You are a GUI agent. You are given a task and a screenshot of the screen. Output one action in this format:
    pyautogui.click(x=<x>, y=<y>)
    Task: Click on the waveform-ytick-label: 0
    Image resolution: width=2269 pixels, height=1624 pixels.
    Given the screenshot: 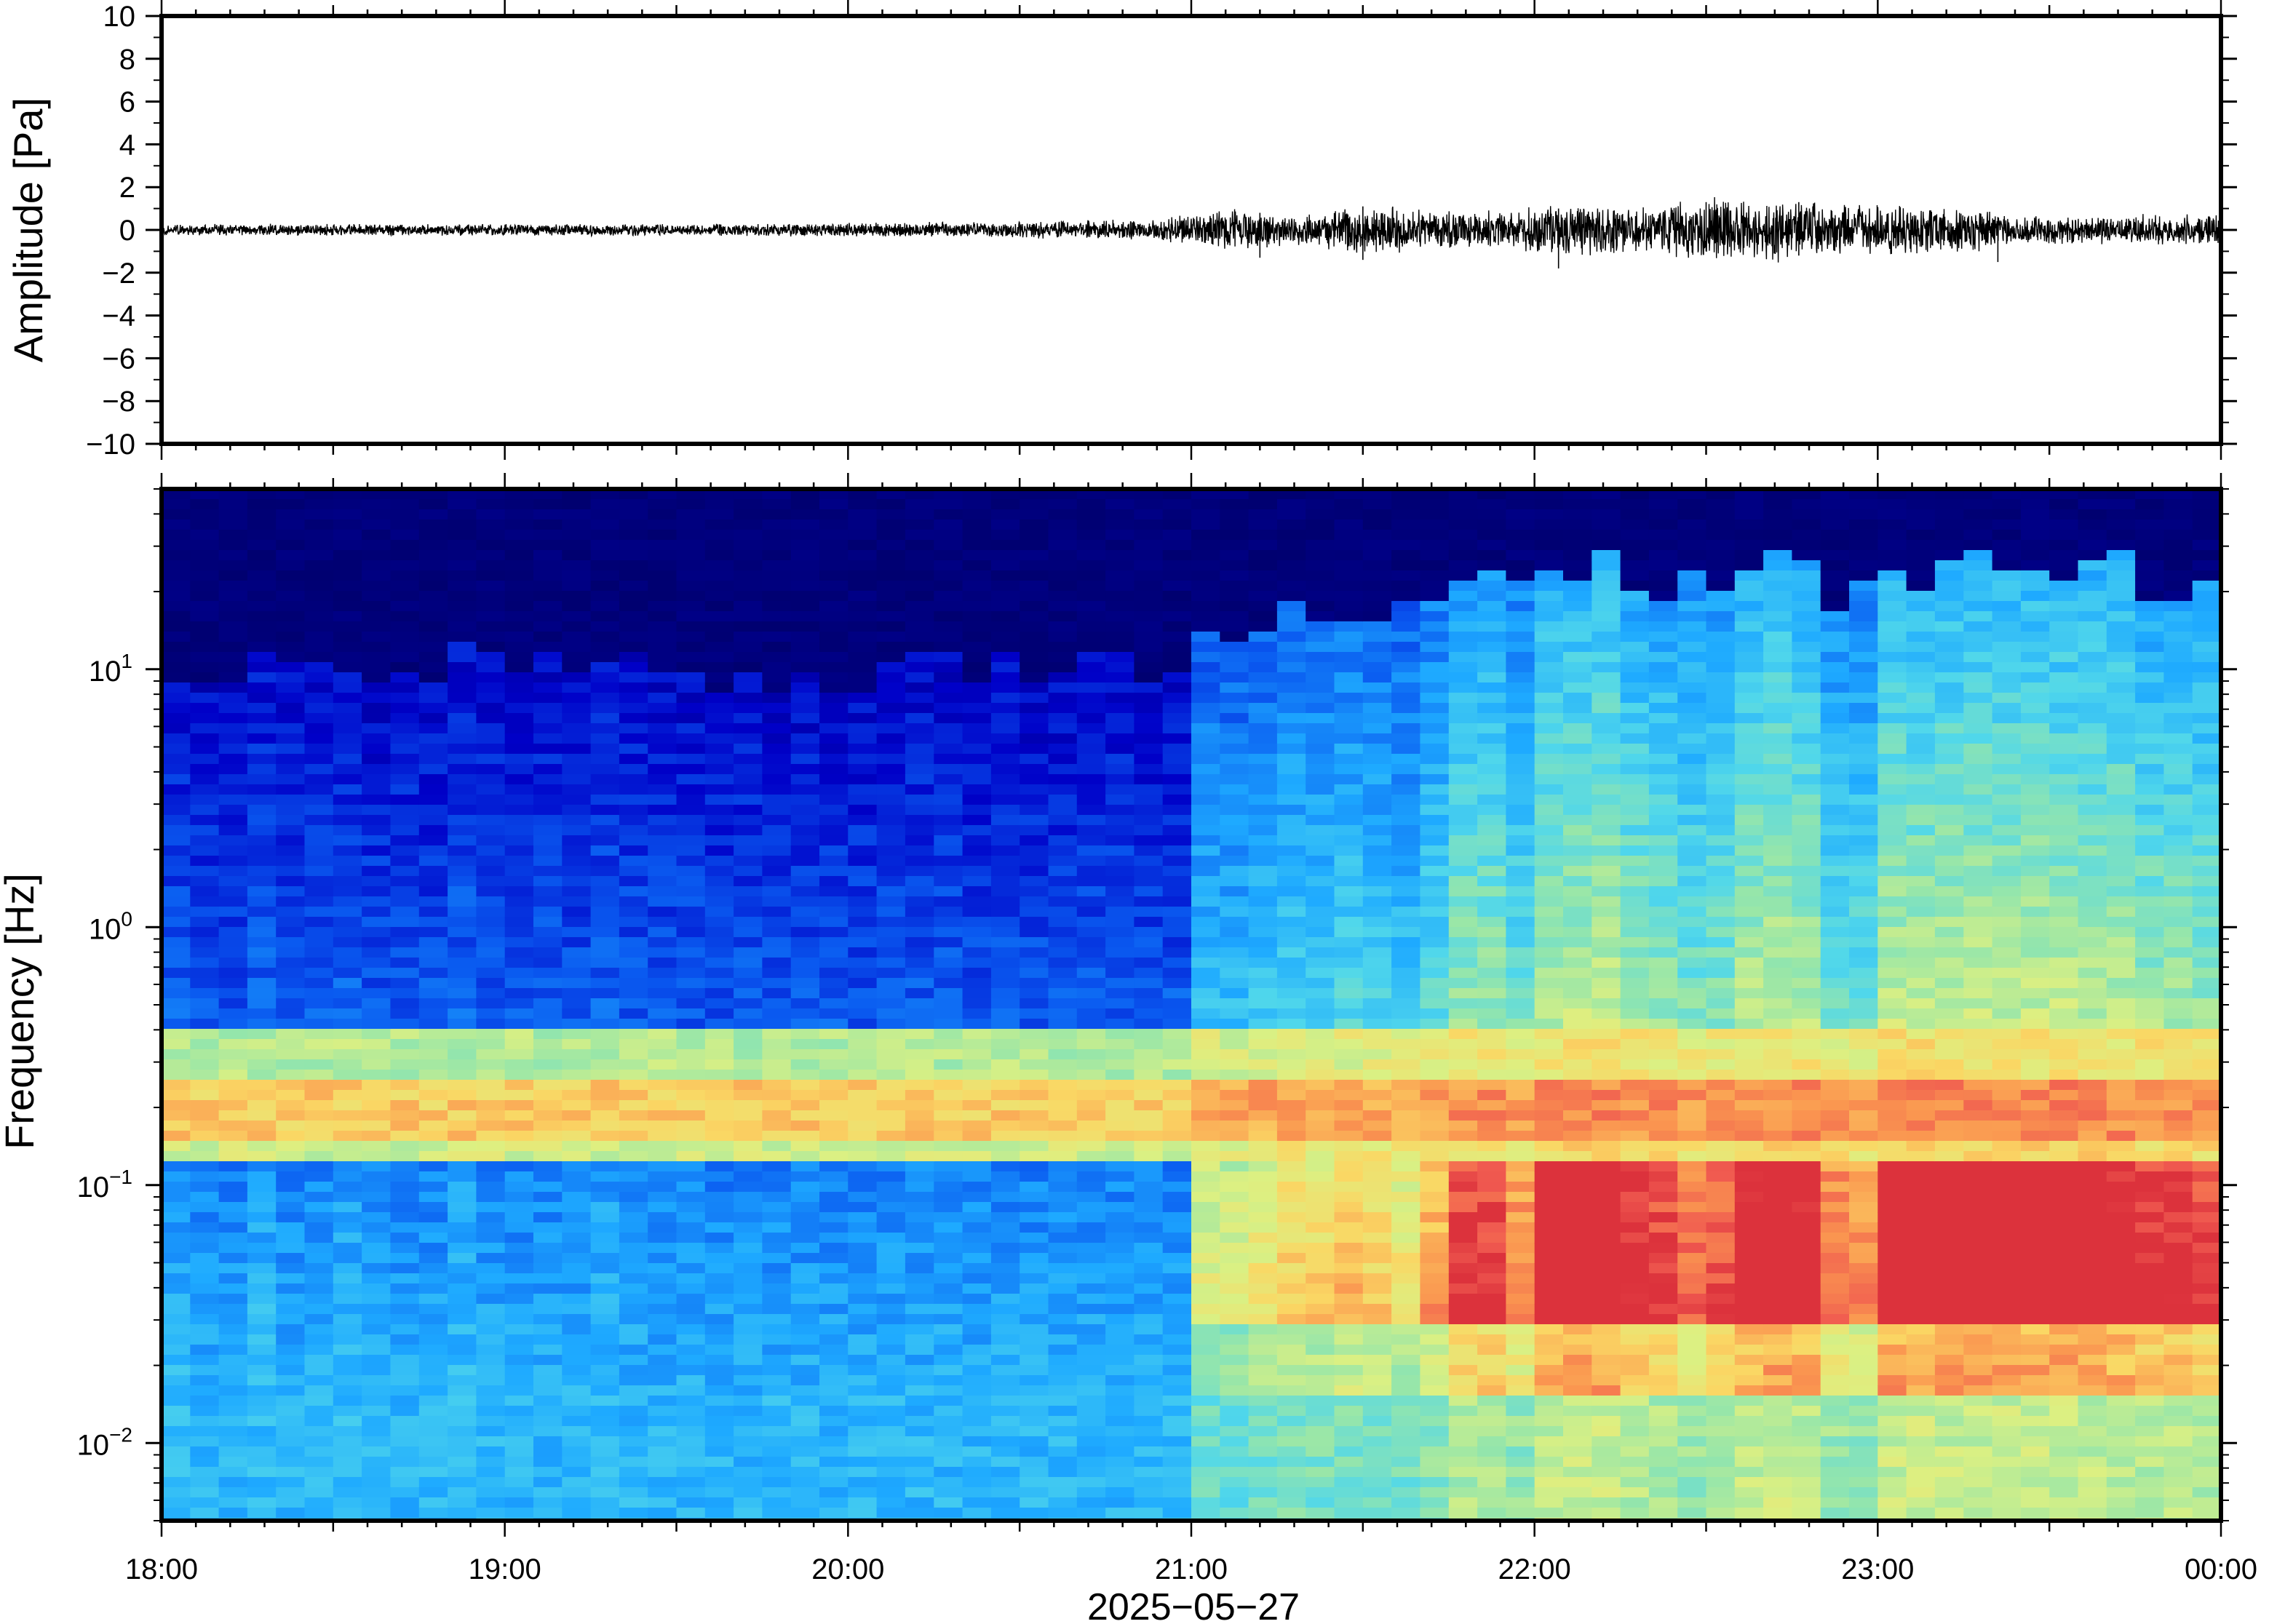 What is the action you would take?
    pyautogui.click(x=127, y=231)
    